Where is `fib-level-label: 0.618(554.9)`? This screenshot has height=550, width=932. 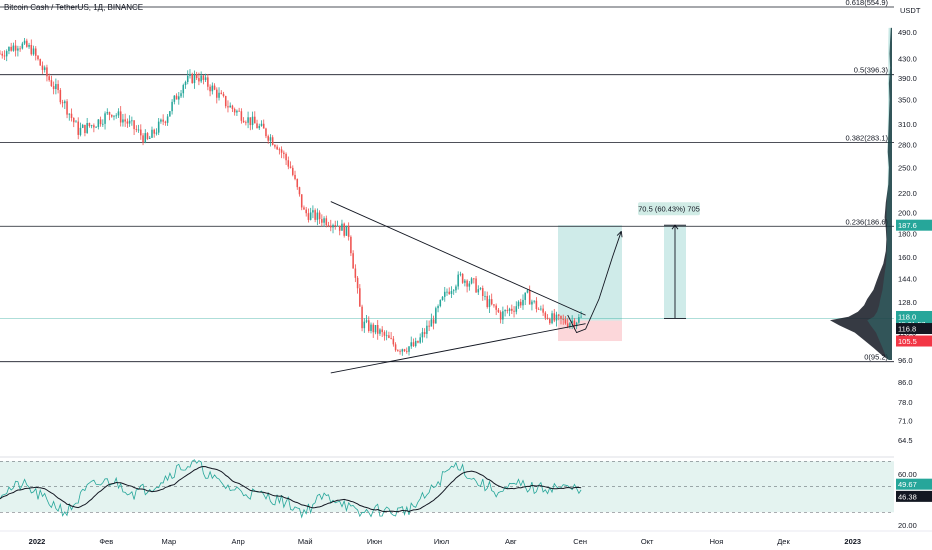 fib-level-label: 0.618(554.9) is located at coordinates (866, 3).